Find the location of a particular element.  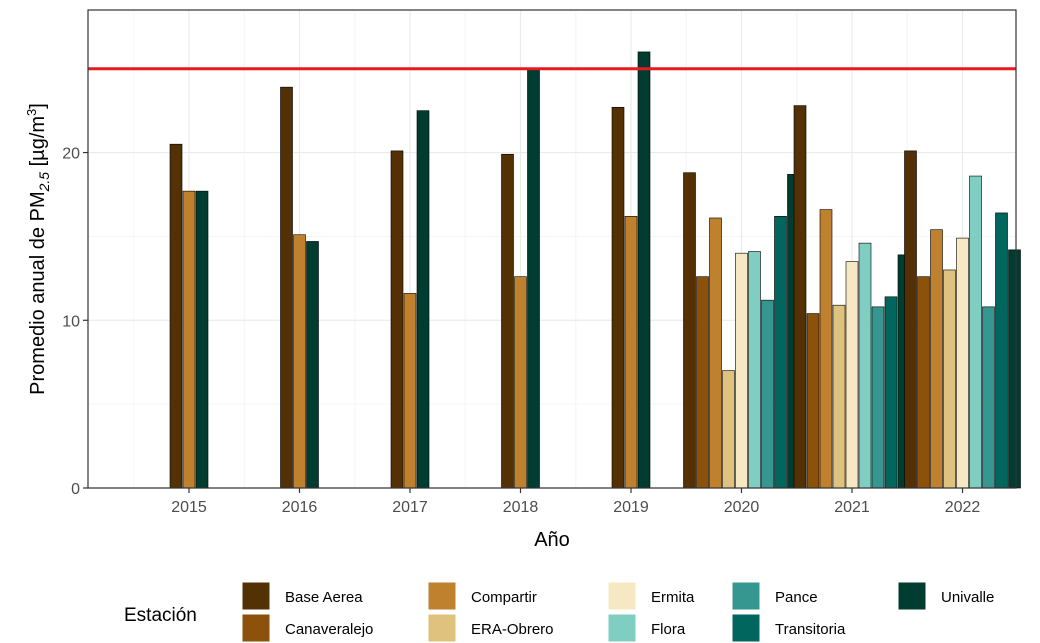

legend-label-compartir: Compartir is located at coordinates (504, 597).